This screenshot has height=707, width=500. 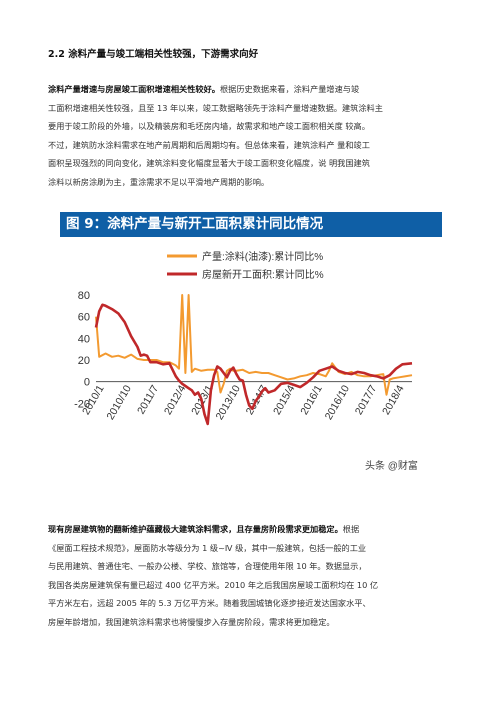 What do you see at coordinates (134, 89) in the screenshot?
I see `paragraph-lead: 涂料产量增速与房屋竣工面积增速相关性较好。` at bounding box center [134, 89].